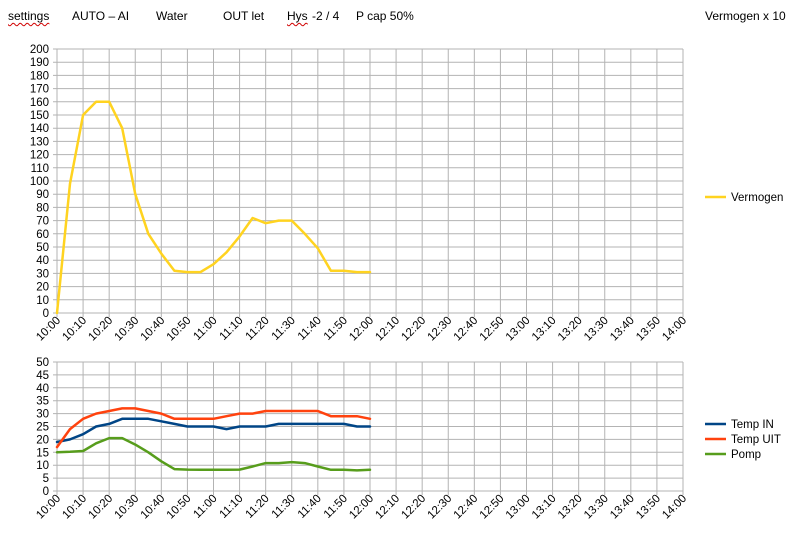 The width and height of the screenshot is (800, 544). I want to click on y-tick-label: 130, so click(39, 142).